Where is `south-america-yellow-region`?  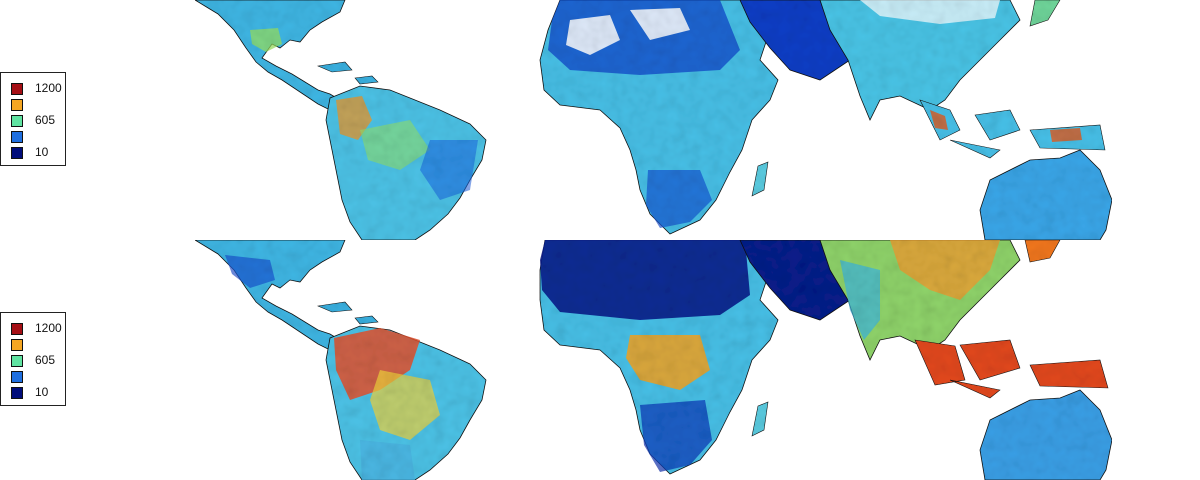 south-america-yellow-region is located at coordinates (405, 405).